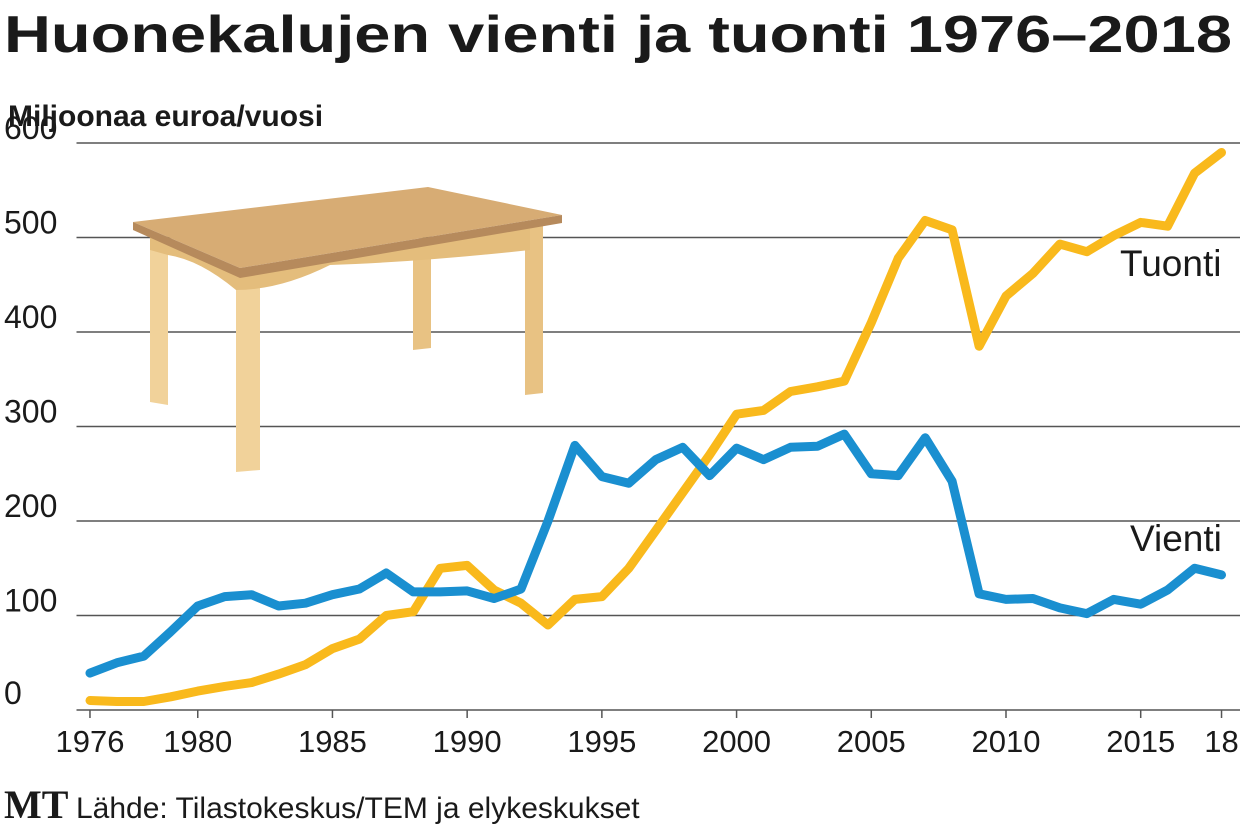 This screenshot has width=1240, height=829. I want to click on x-tick-label: 1995, so click(601, 741).